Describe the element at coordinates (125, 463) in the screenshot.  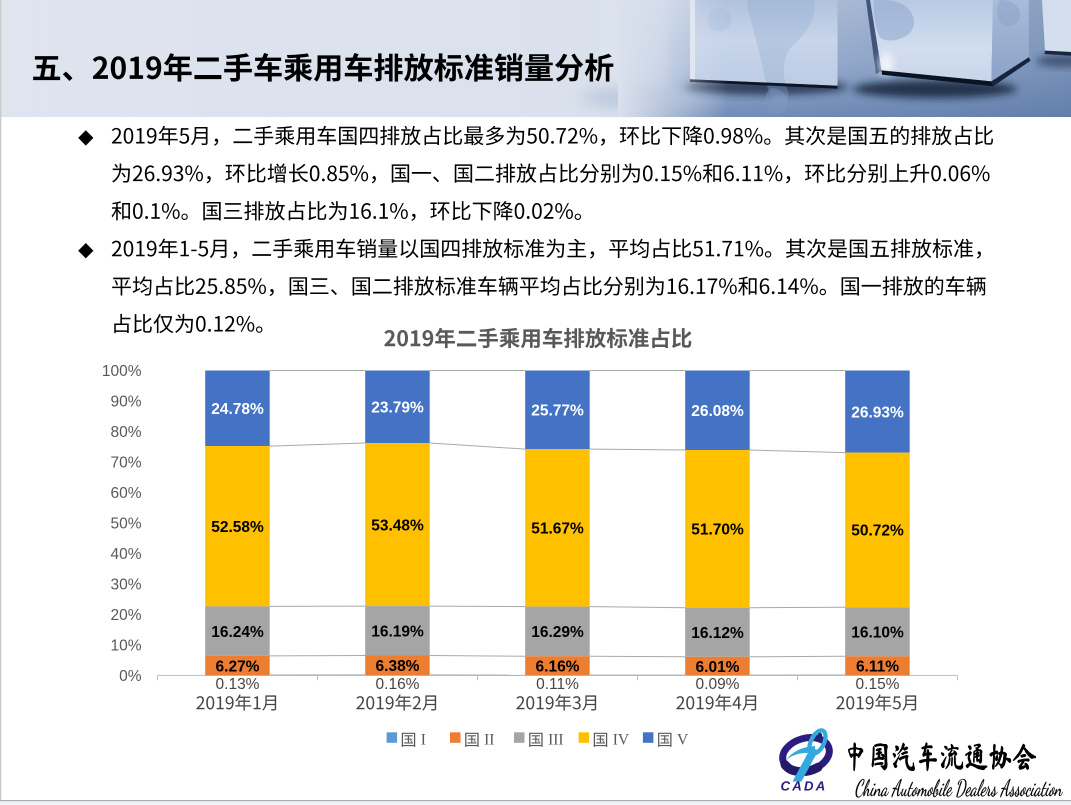
I see `svg-text: 70%` at that location.